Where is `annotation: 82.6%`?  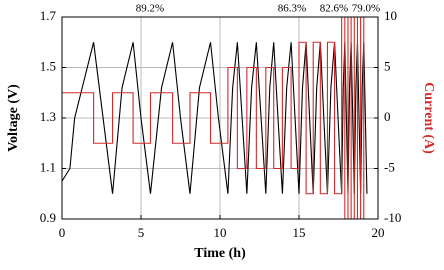 annotation: 82.6% is located at coordinates (334, 9).